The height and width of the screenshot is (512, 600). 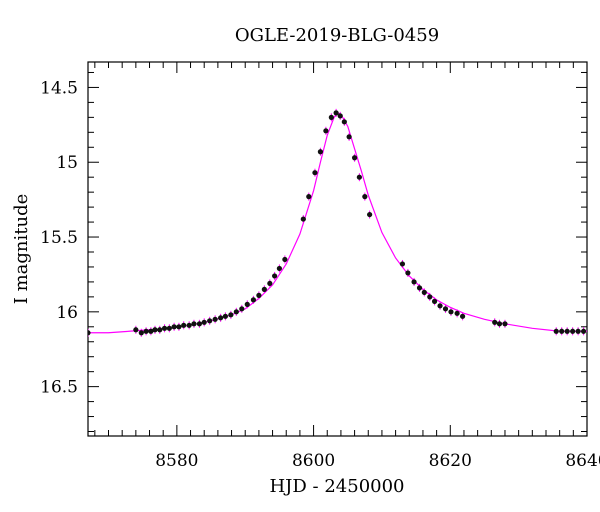 What do you see at coordinates (59, 88) in the screenshot?
I see `y-tick-label: 14.5` at bounding box center [59, 88].